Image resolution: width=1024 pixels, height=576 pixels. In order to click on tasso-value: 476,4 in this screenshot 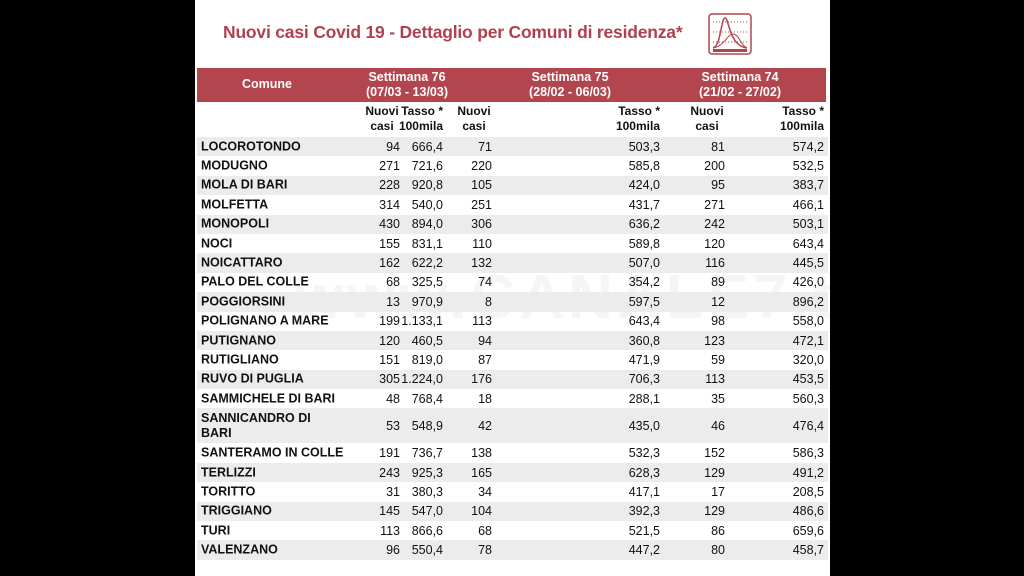, I will do `click(808, 425)`.